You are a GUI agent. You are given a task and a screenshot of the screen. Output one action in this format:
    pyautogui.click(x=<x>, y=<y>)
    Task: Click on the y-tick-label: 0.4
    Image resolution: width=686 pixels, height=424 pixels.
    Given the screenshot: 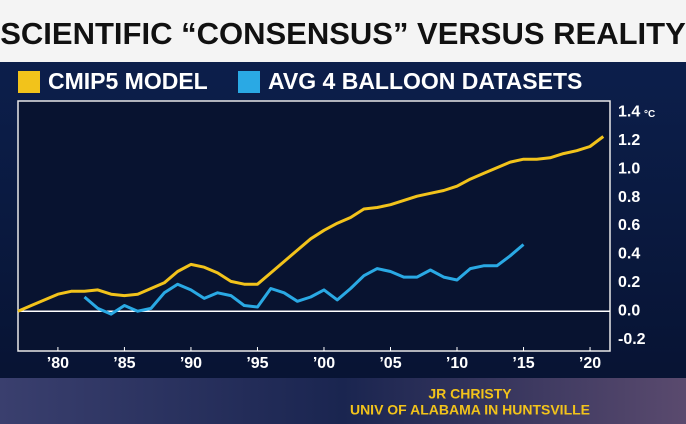 What is the action you would take?
    pyautogui.click(x=629, y=254)
    